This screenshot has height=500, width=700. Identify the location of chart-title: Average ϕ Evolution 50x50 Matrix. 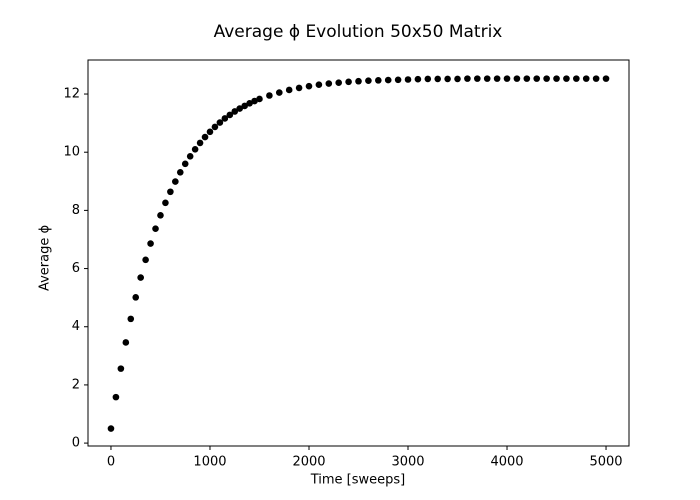
(358, 32).